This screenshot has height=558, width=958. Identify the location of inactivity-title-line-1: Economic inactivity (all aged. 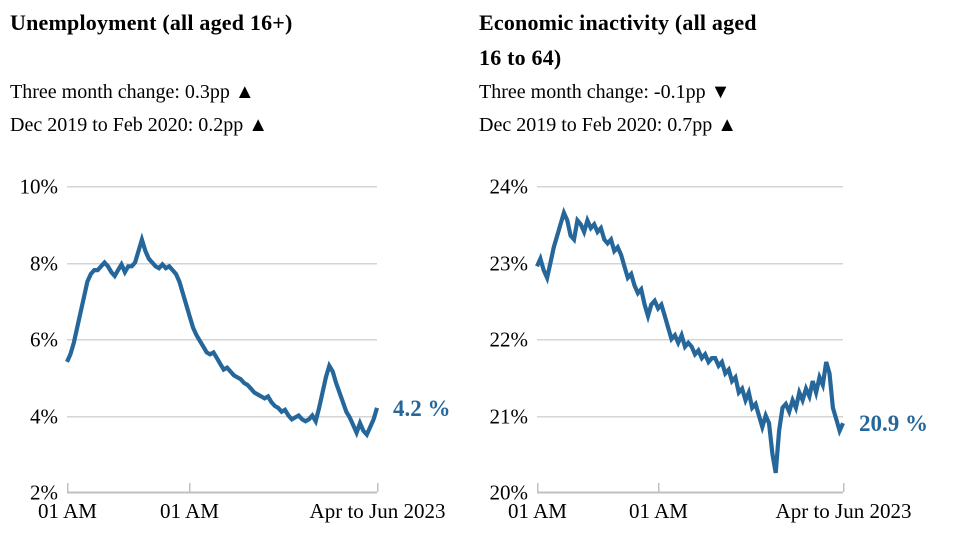
(618, 22).